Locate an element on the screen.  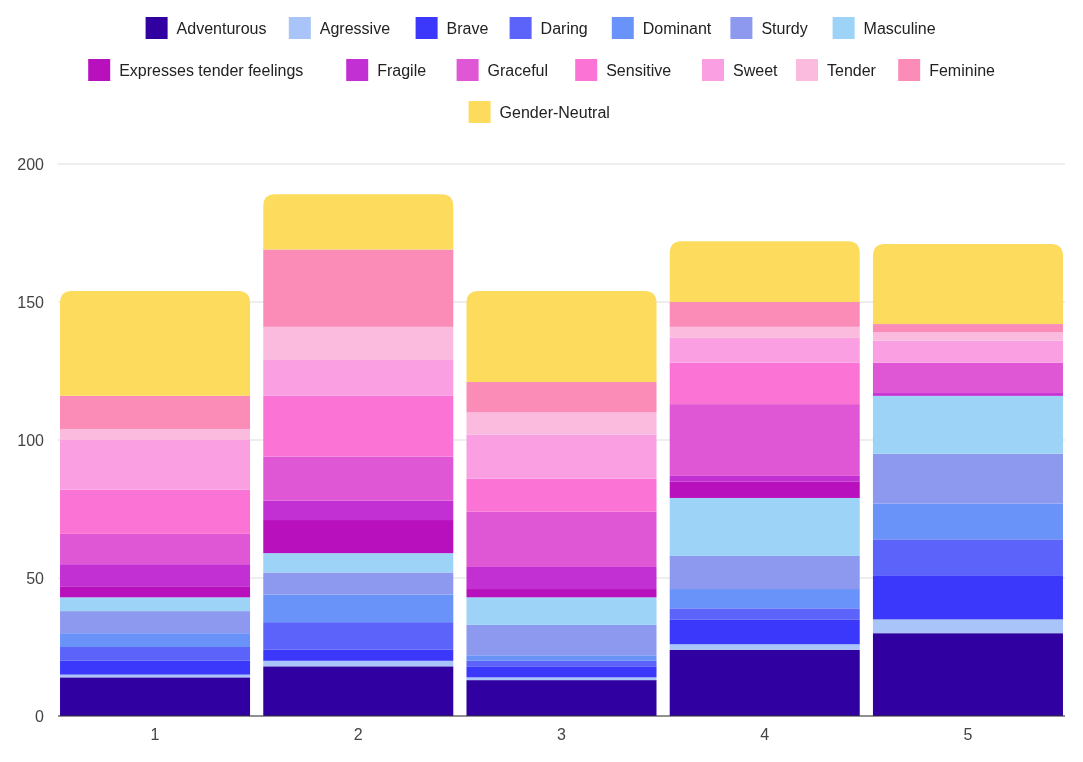
legend-label: Agressive is located at coordinates (355, 28).